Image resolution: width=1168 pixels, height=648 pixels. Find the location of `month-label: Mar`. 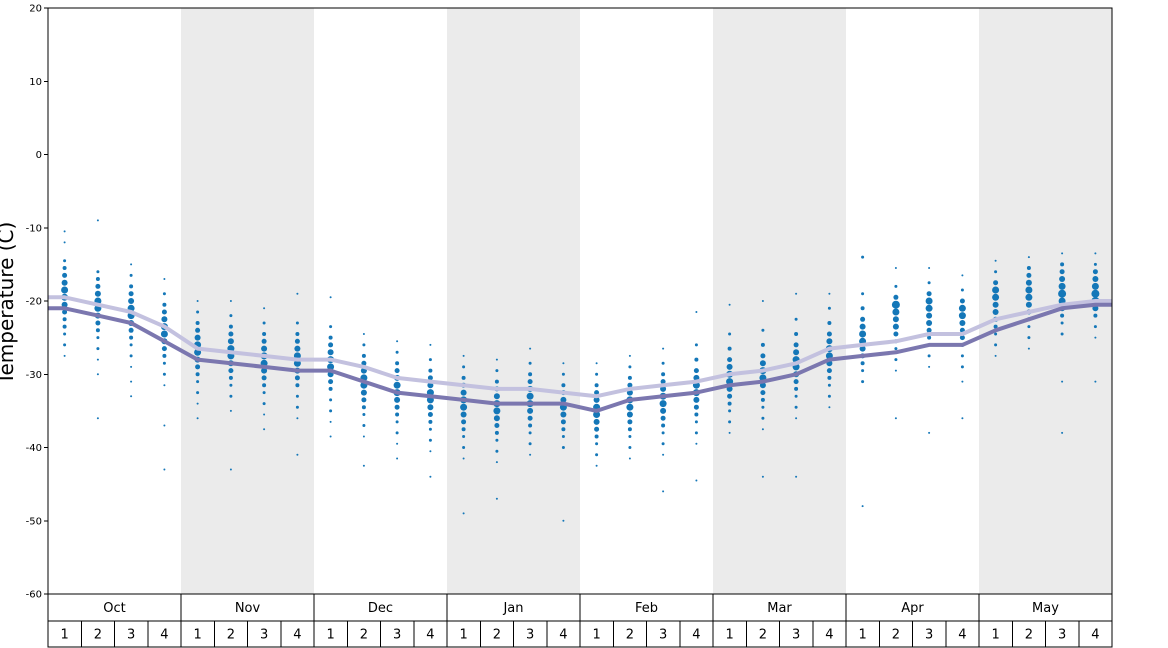

month-label: Mar is located at coordinates (779, 608).